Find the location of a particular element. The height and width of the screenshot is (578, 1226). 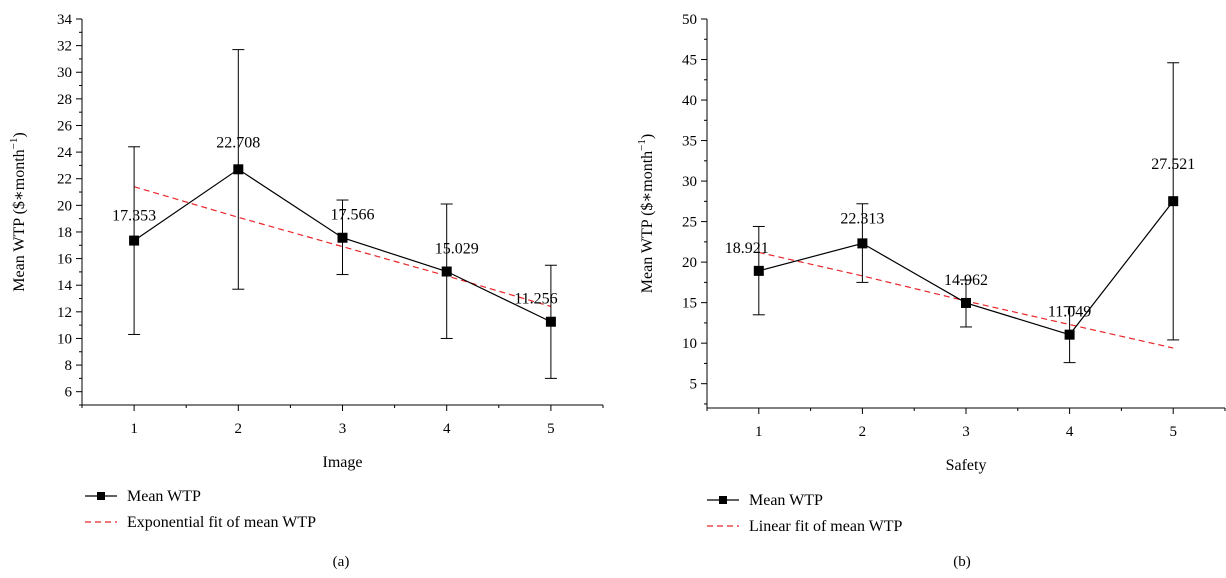

legend: Mean WTP Linear fit of mean WTP is located at coordinates (805, 513).